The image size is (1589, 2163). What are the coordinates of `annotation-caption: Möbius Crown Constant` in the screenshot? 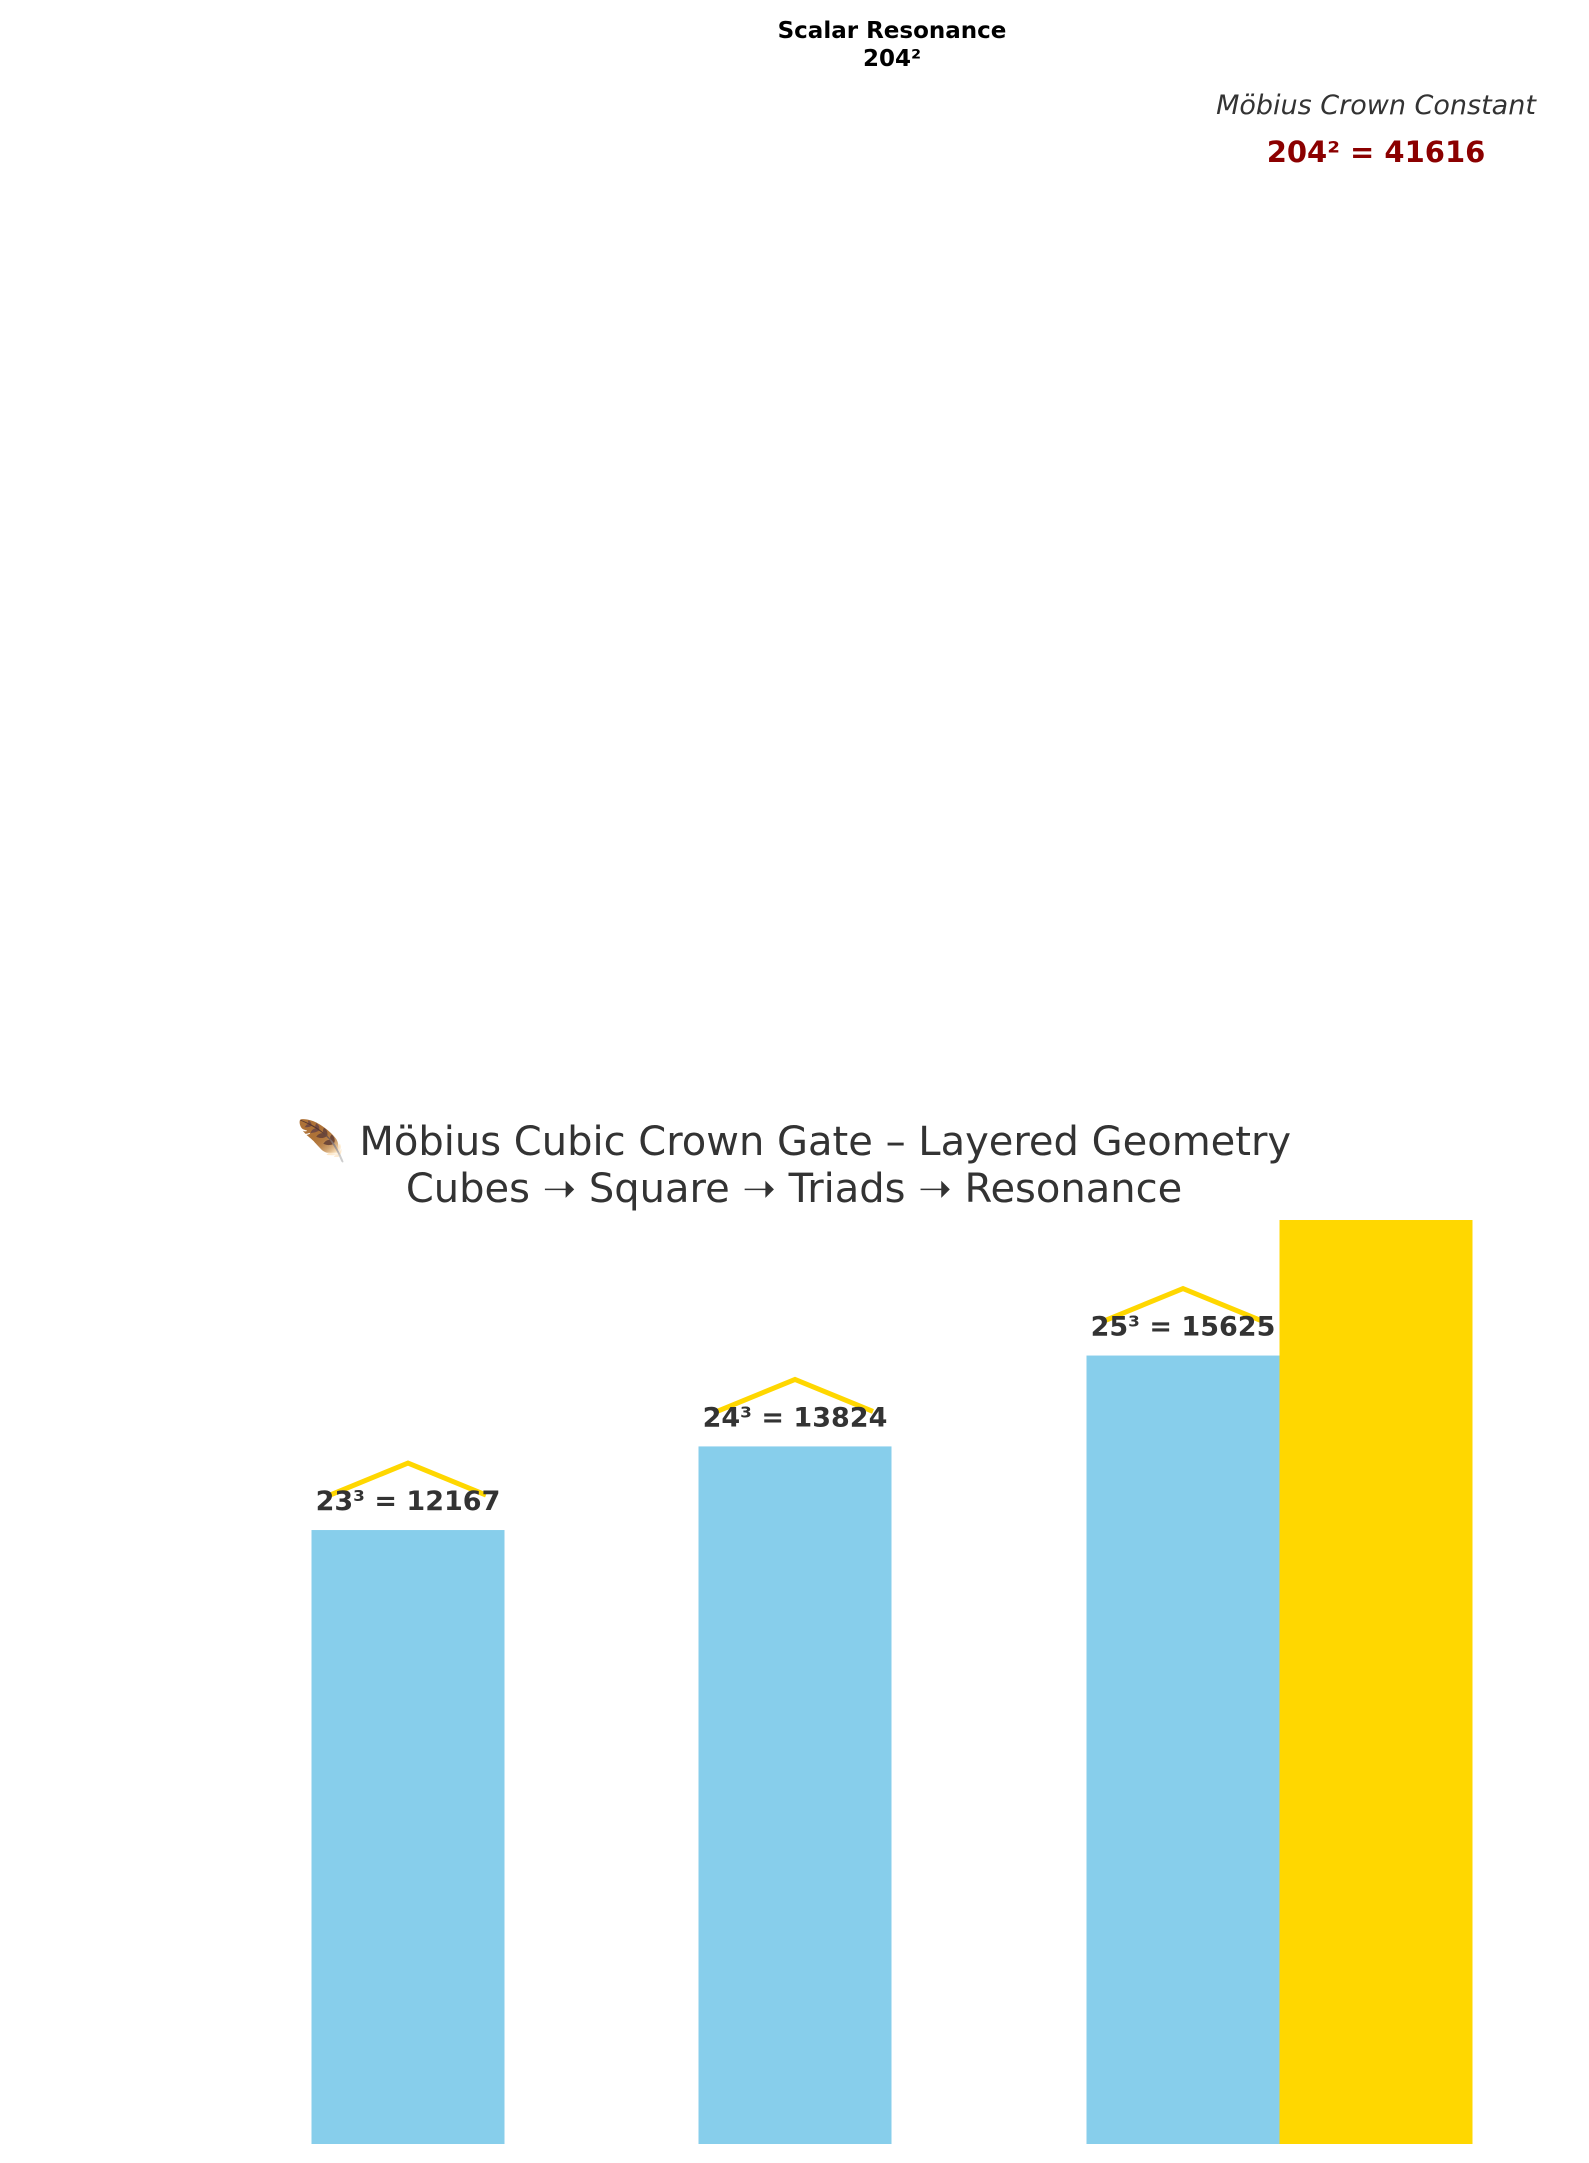 It's located at (1376, 105).